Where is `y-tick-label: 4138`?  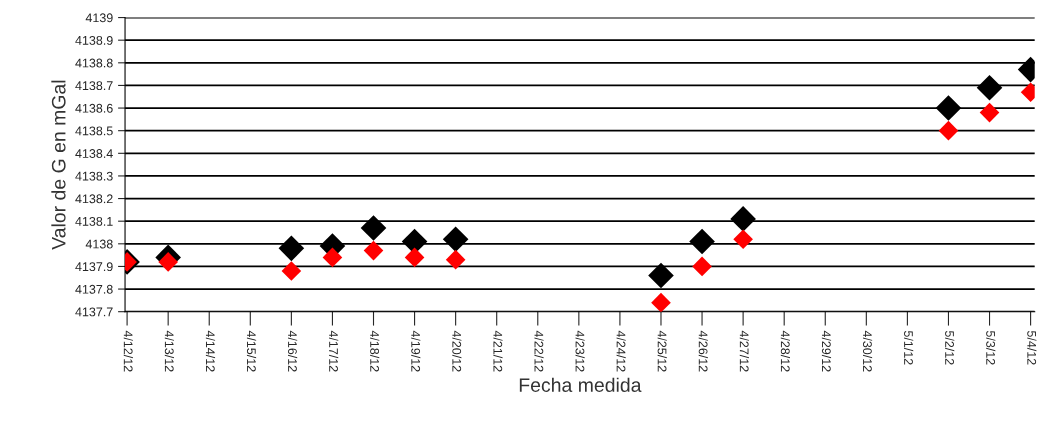
y-tick-label: 4138 is located at coordinates (99, 244).